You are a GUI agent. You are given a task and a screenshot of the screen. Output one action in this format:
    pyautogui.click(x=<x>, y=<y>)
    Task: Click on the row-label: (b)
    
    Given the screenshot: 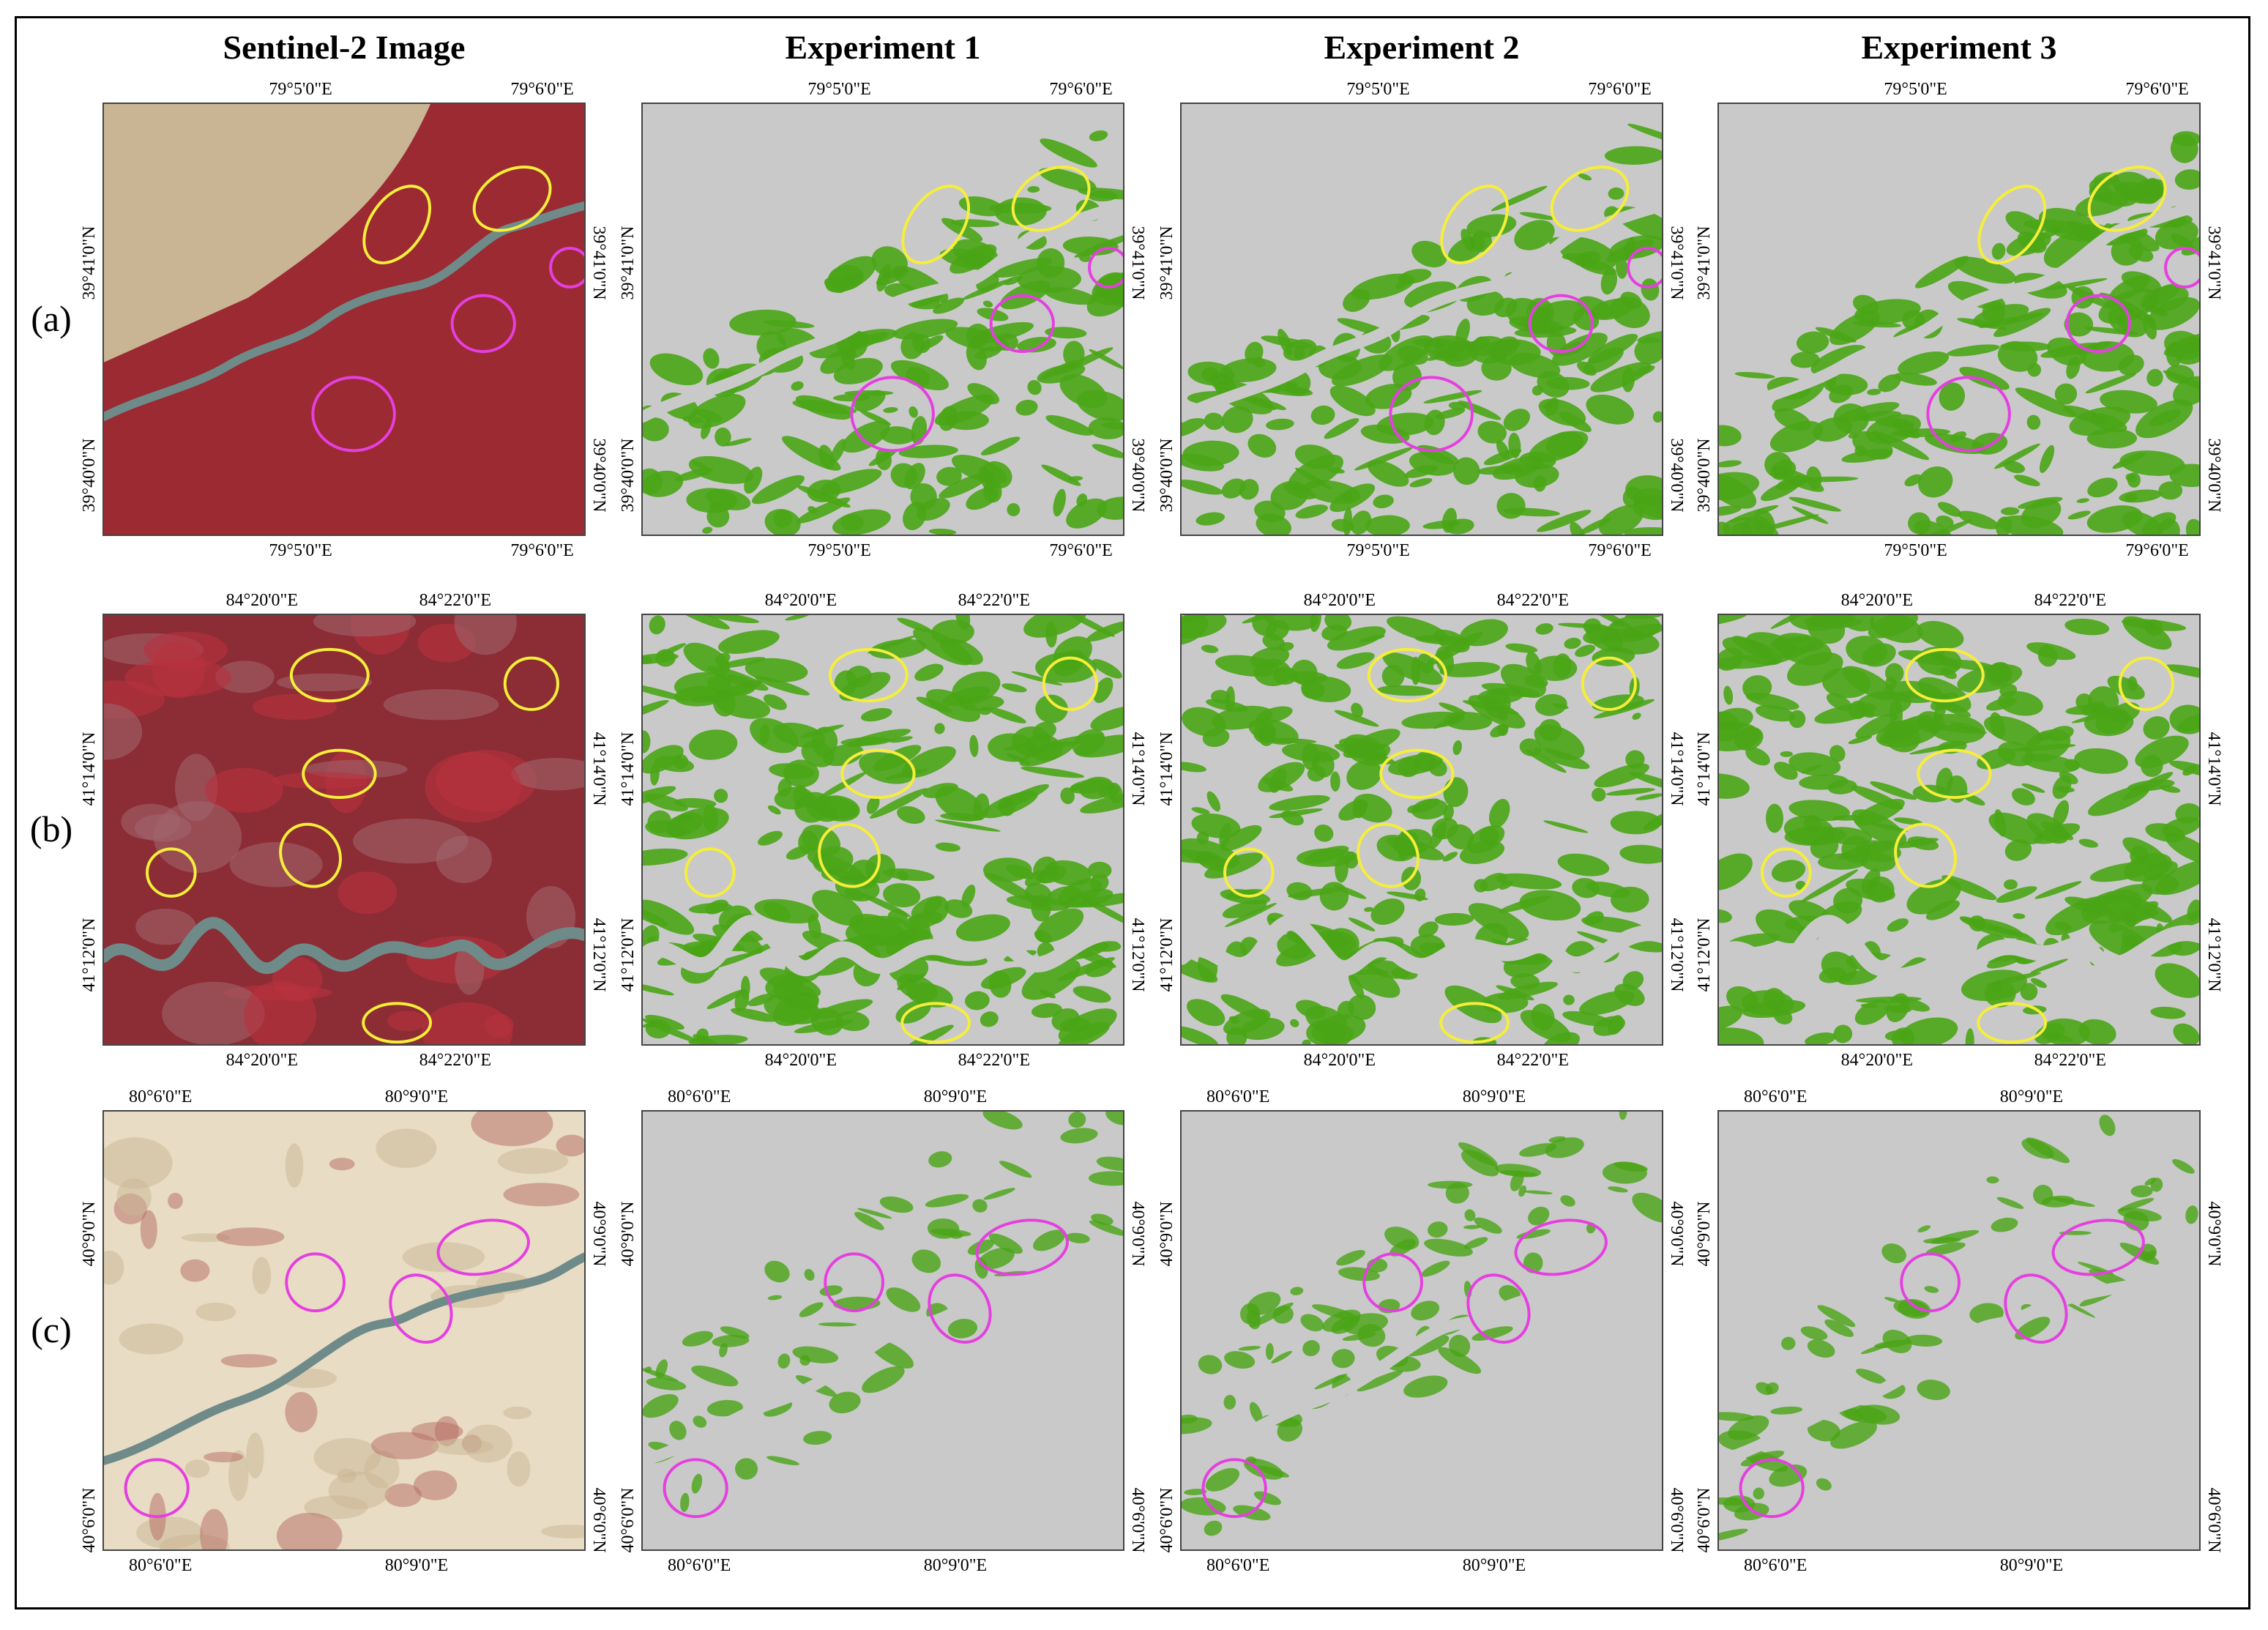 What is the action you would take?
    pyautogui.click(x=51, y=829)
    